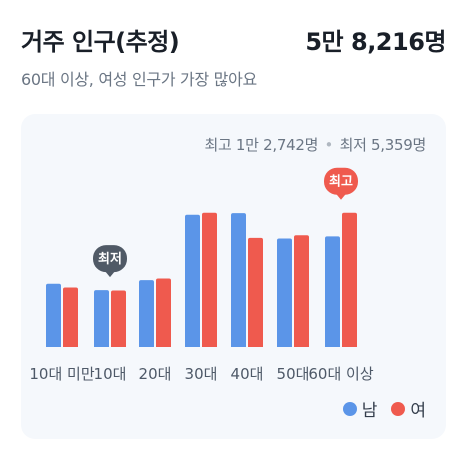  Describe the element at coordinates (139, 79) in the screenshot. I see `page-subtitle: 60대 이상, 여성 인구가 가장 많아요` at that location.